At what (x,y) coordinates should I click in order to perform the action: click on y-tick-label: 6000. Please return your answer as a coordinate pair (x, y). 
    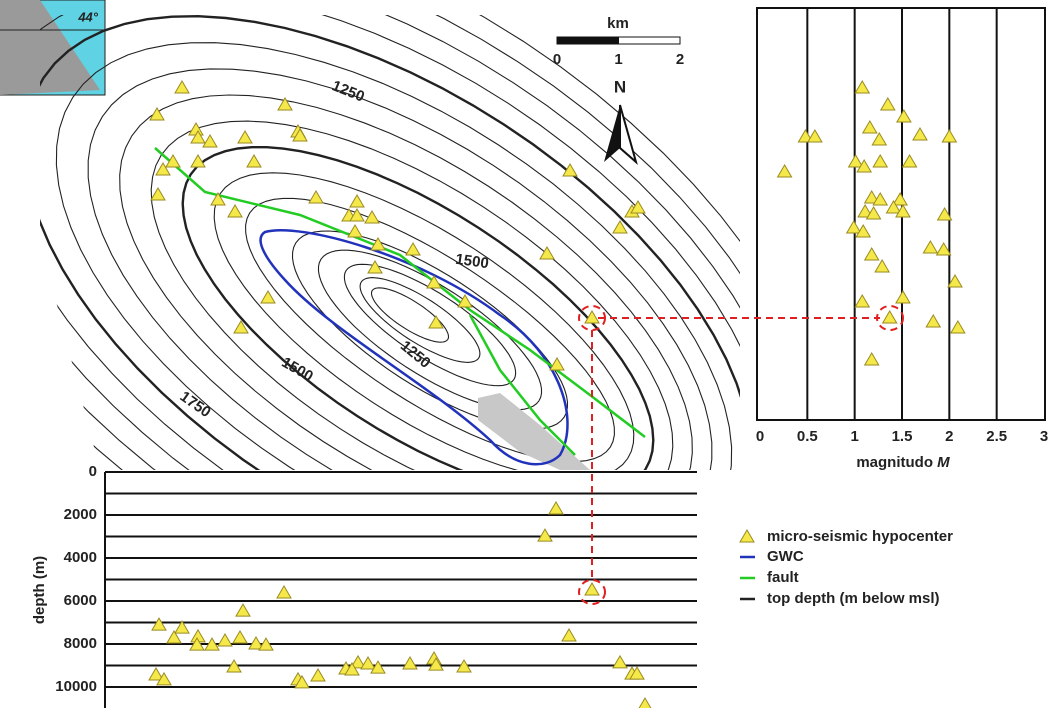
    Looking at the image, I should click on (80, 600).